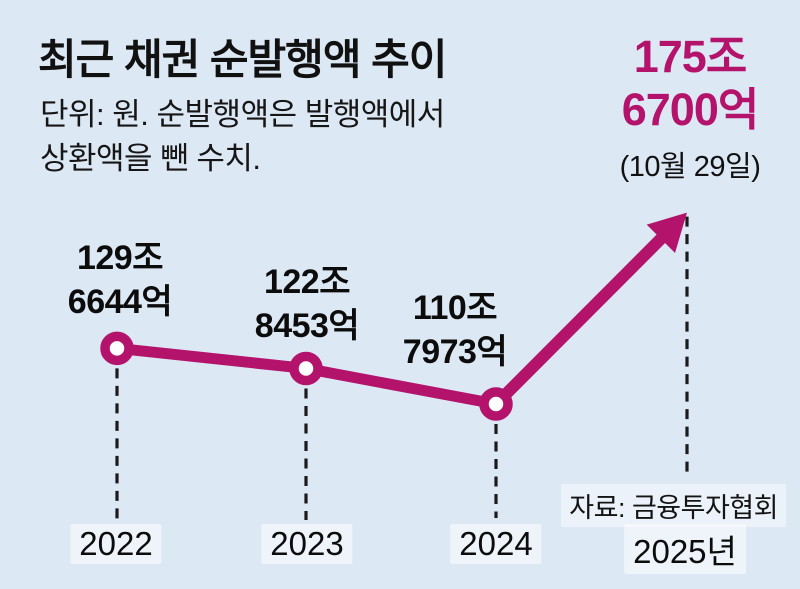 Image resolution: width=800 pixels, height=589 pixels. Describe the element at coordinates (242, 114) in the screenshot. I see `unit-note-line-1: 단위: 원. 순발행액은 발행액에서` at that location.